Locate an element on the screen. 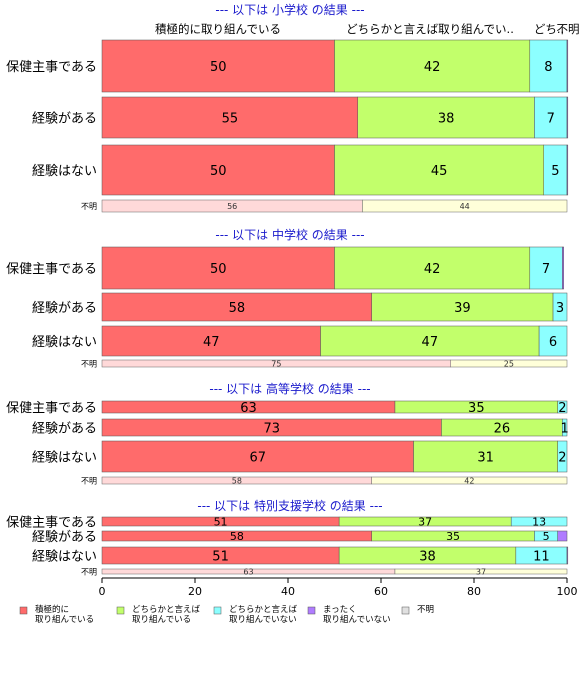 The height and width of the screenshot is (698, 580). legend-label-line: 不明 is located at coordinates (425, 610).